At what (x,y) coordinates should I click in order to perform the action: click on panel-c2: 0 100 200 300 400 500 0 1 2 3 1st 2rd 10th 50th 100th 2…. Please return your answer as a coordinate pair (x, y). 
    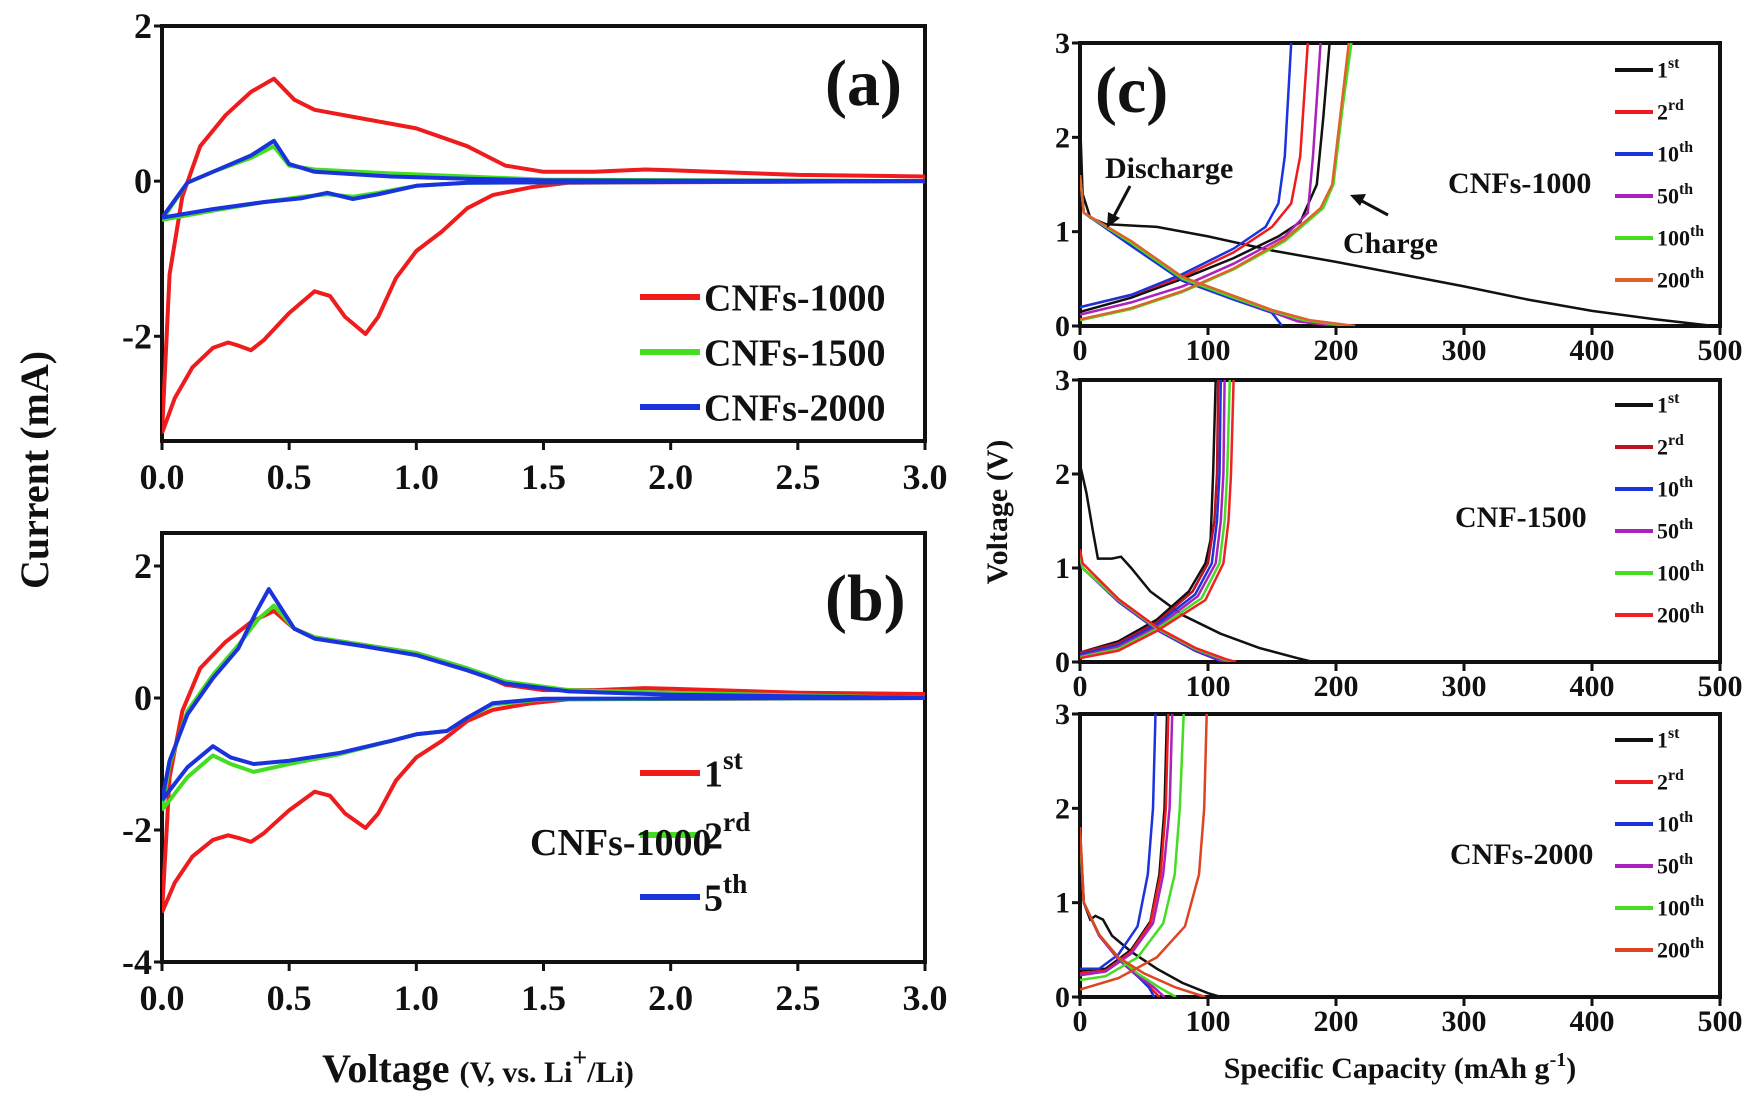
    Looking at the image, I should click on (1399, 533).